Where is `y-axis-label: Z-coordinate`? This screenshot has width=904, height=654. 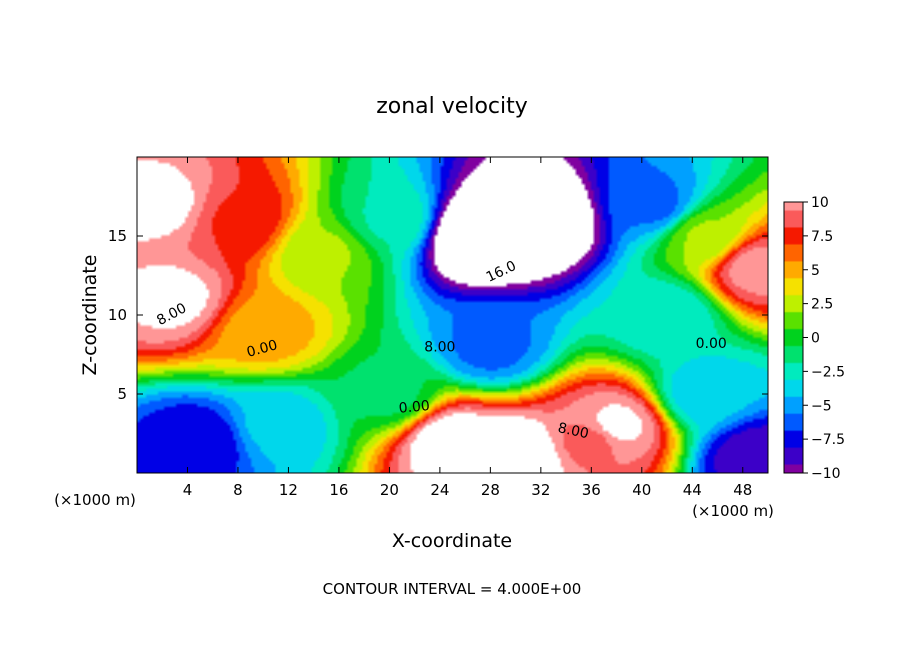
y-axis-label: Z-coordinate is located at coordinates (90, 315).